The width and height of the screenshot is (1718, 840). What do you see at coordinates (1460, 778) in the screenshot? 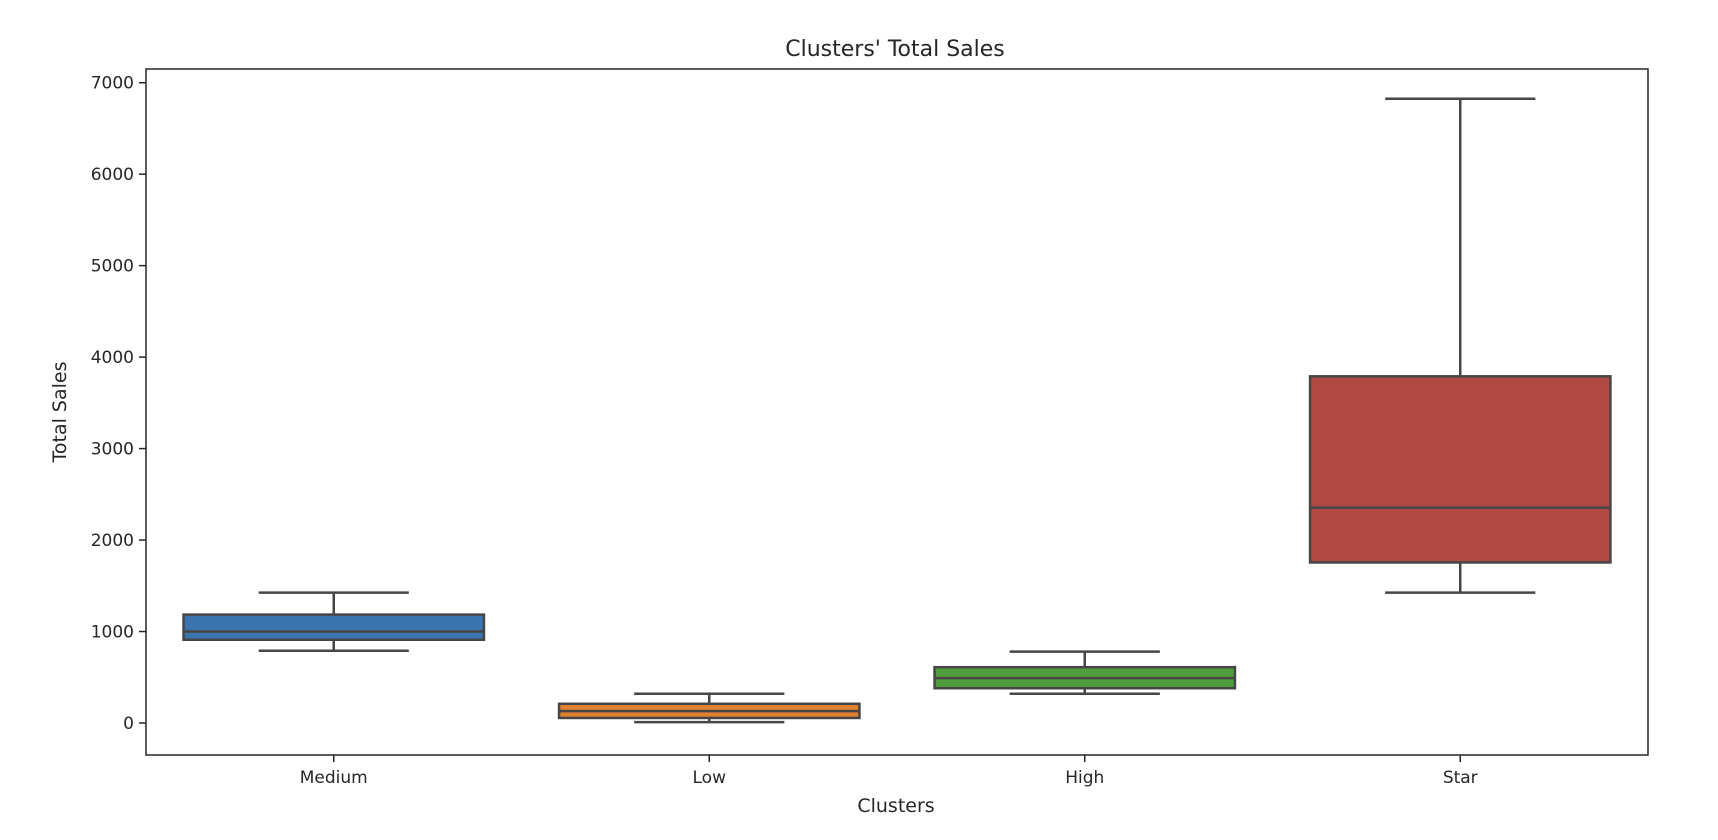
I see `x-tick-label: Star` at bounding box center [1460, 778].